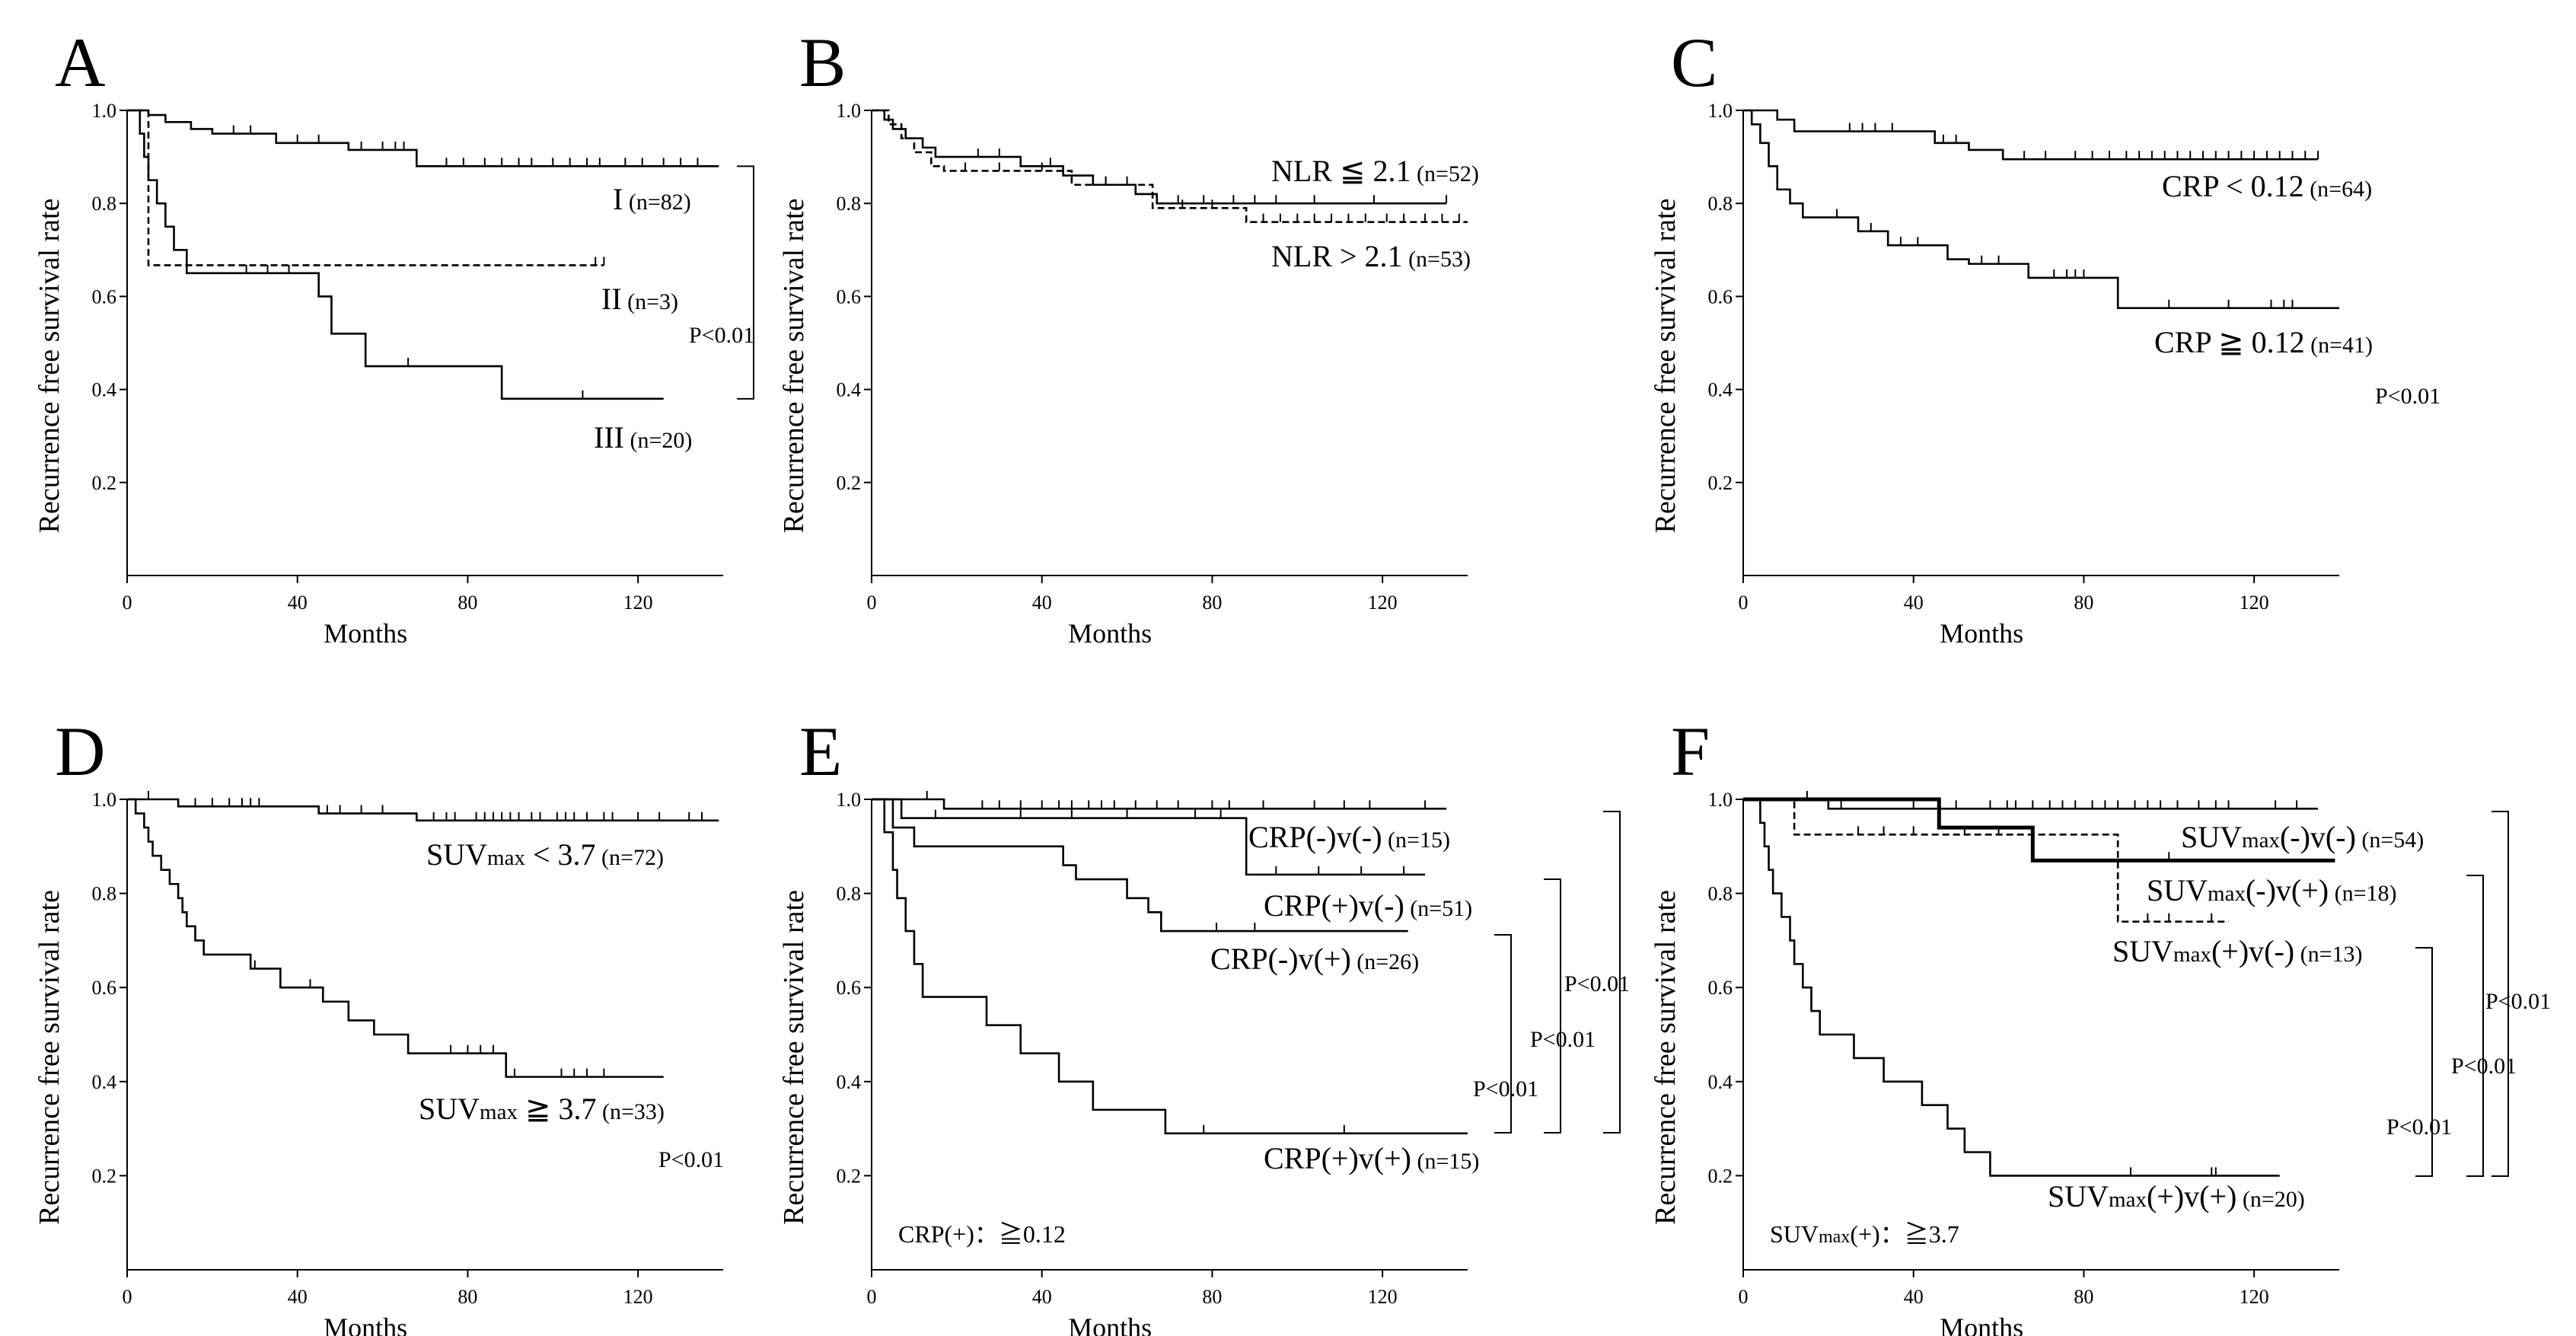 The height and width of the screenshot is (1336, 2576). What do you see at coordinates (1383, 1297) in the screenshot?
I see `panel-e-xtick-label: 120` at bounding box center [1383, 1297].